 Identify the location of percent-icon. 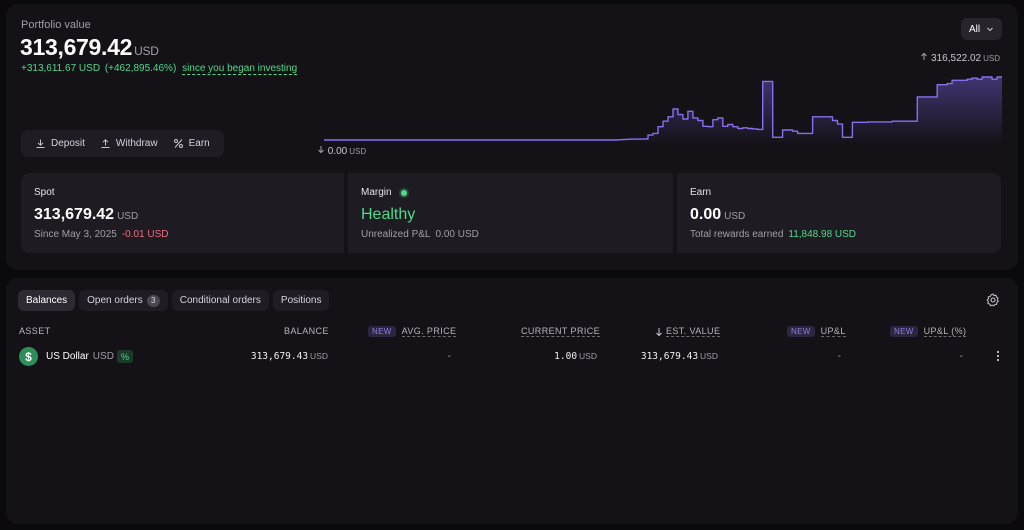
(178, 143).